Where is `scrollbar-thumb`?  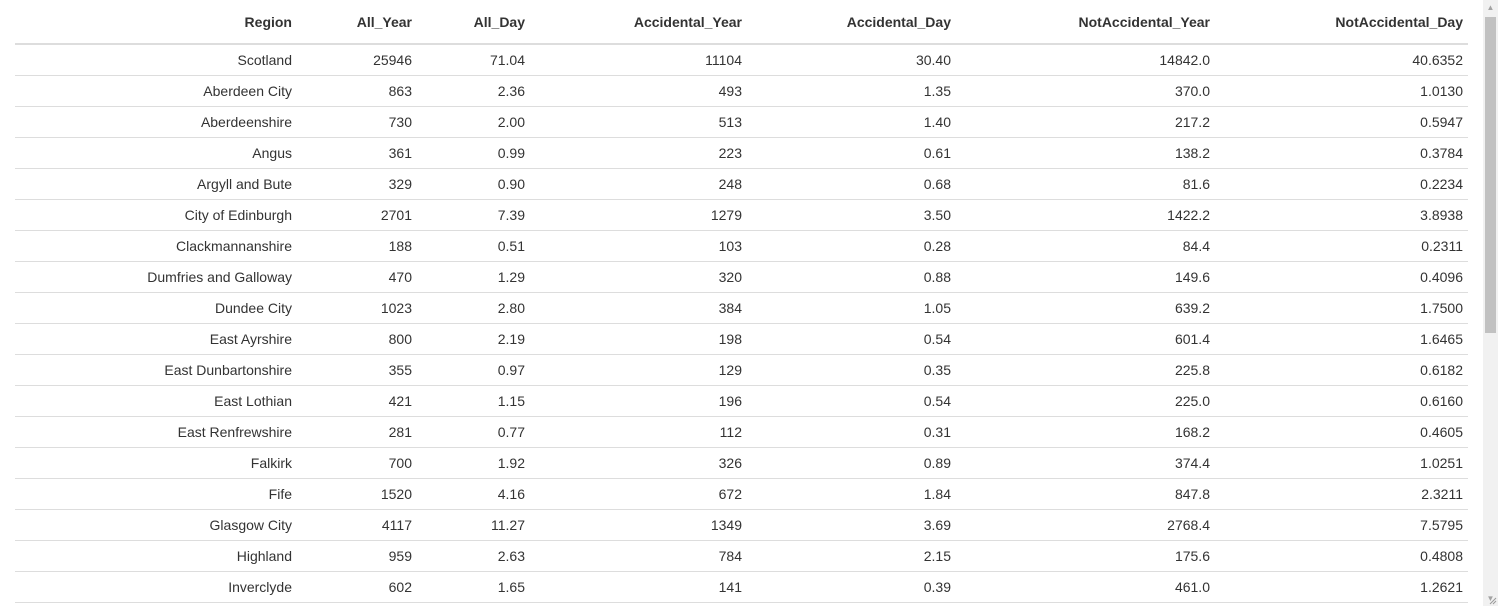
scrollbar-thumb is located at coordinates (1490, 175).